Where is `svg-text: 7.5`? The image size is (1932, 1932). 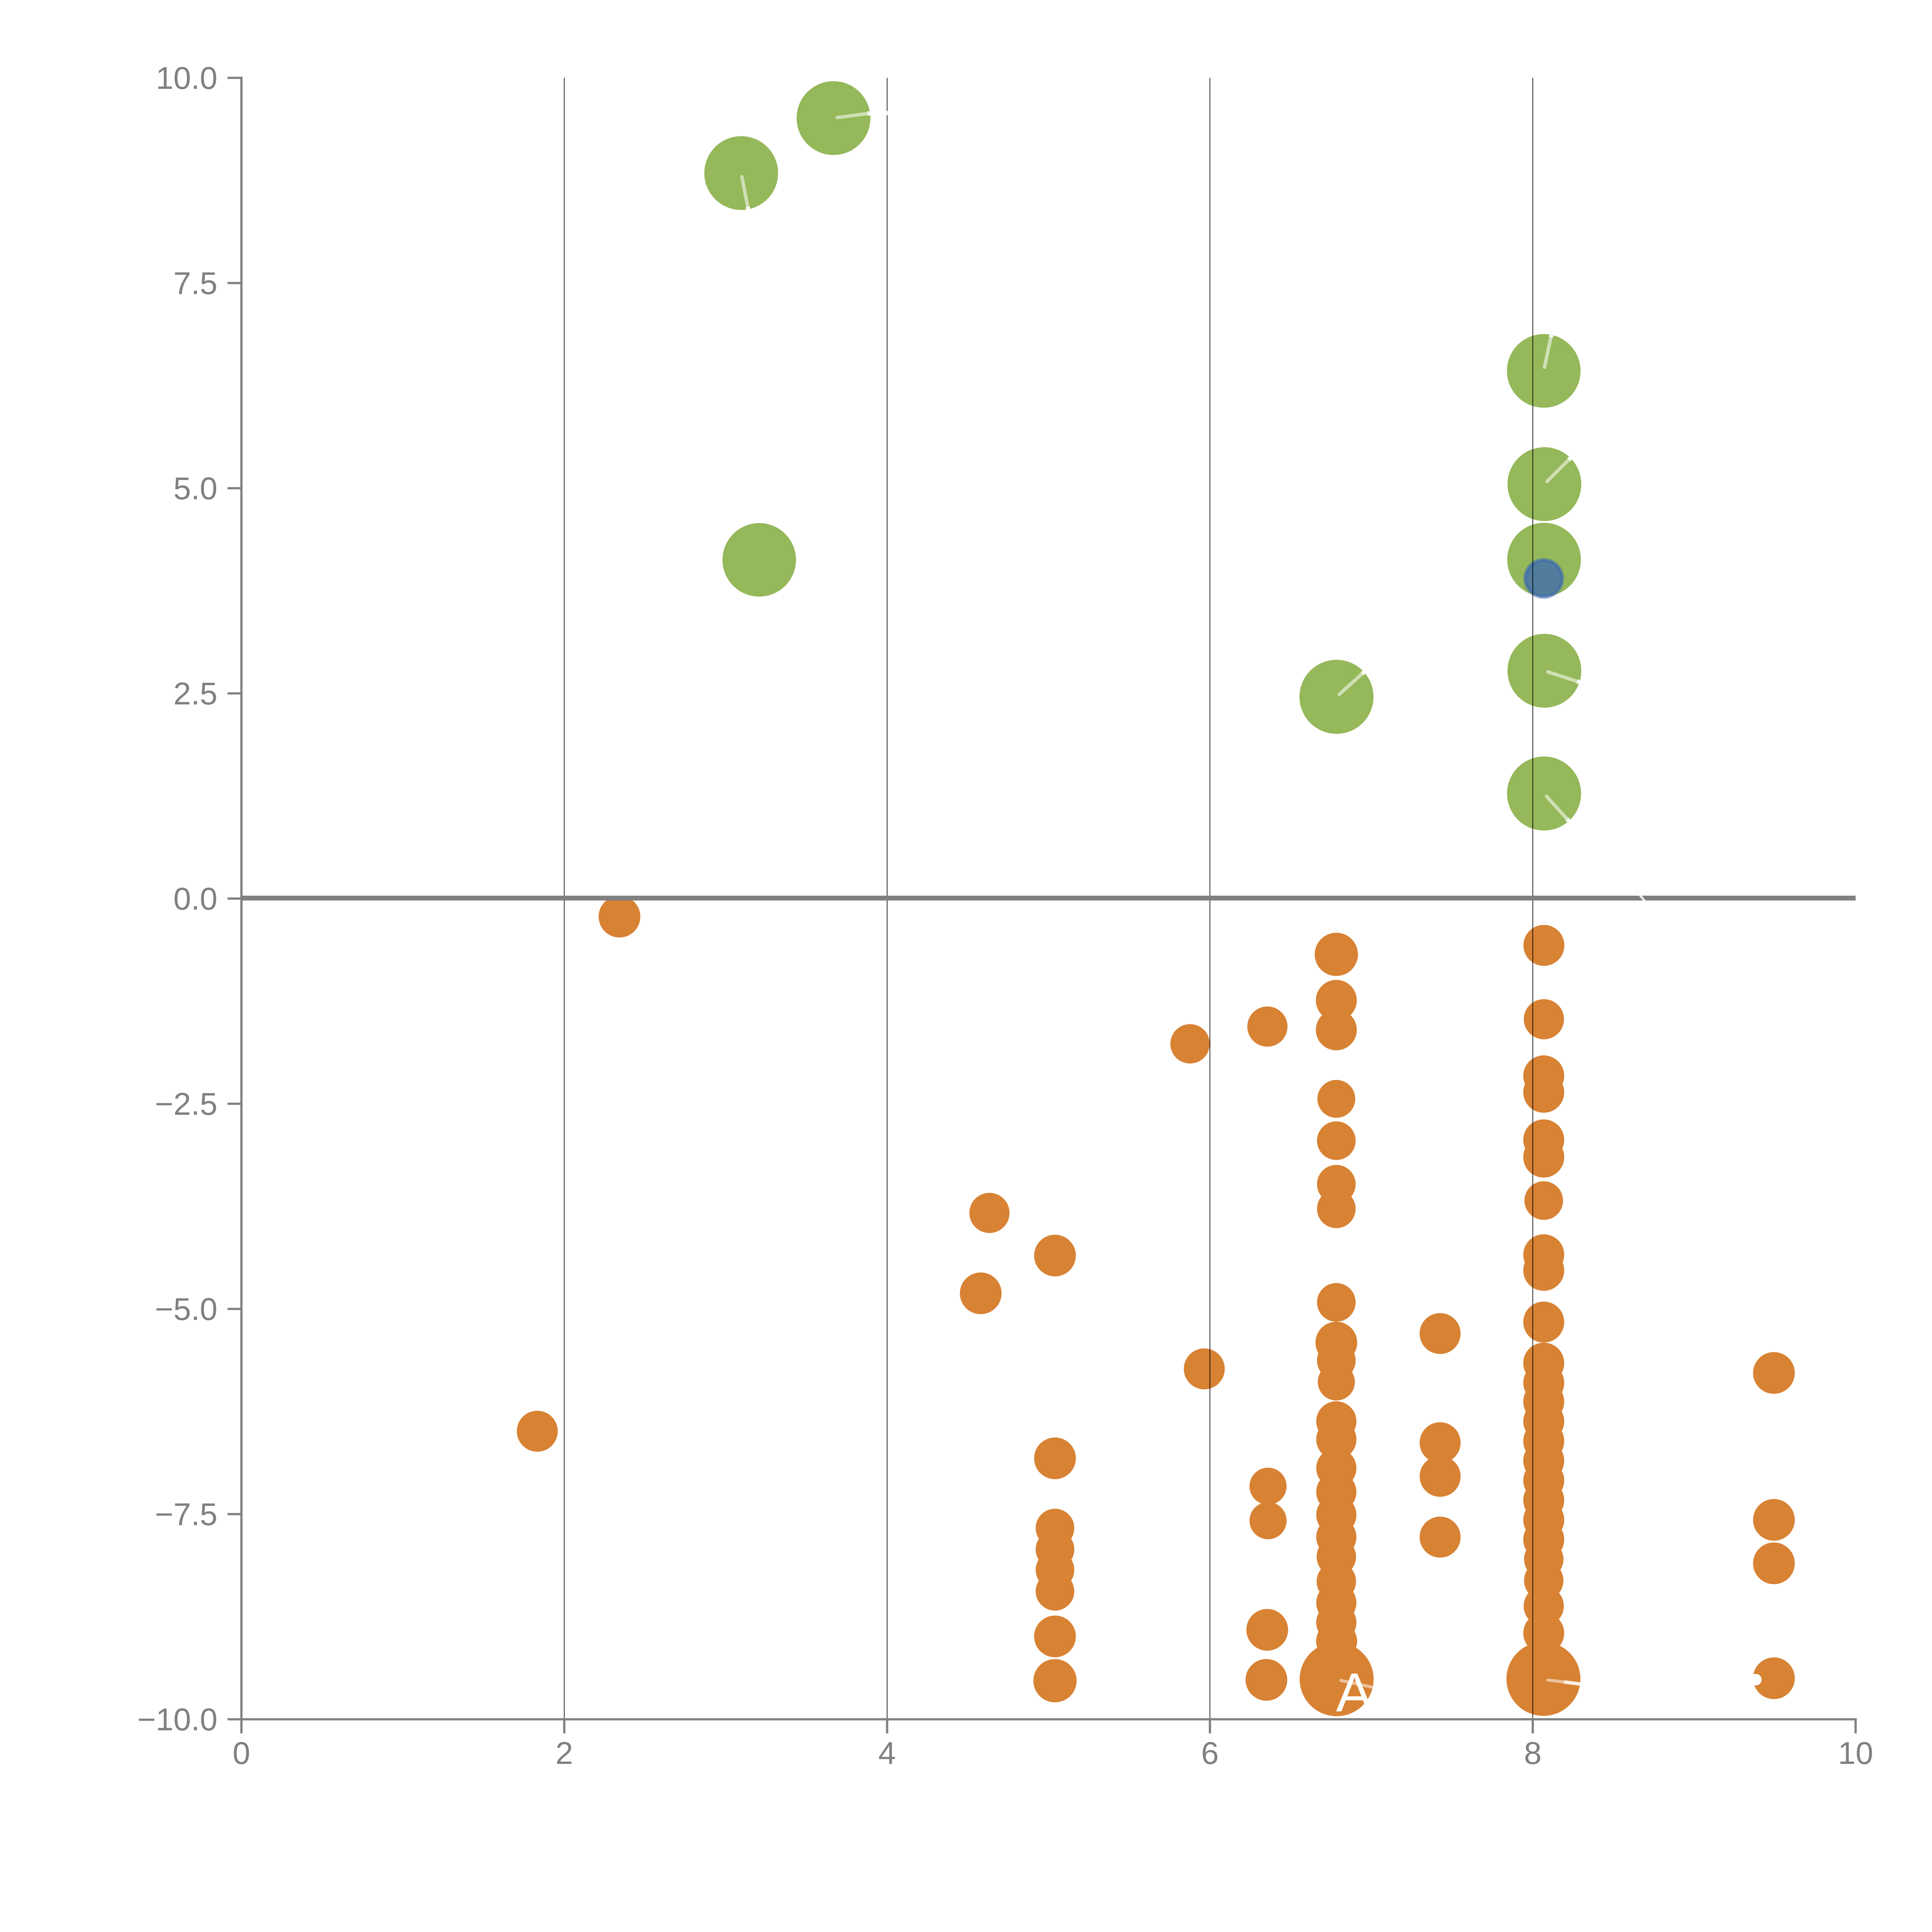 svg-text: 7.5 is located at coordinates (196, 284).